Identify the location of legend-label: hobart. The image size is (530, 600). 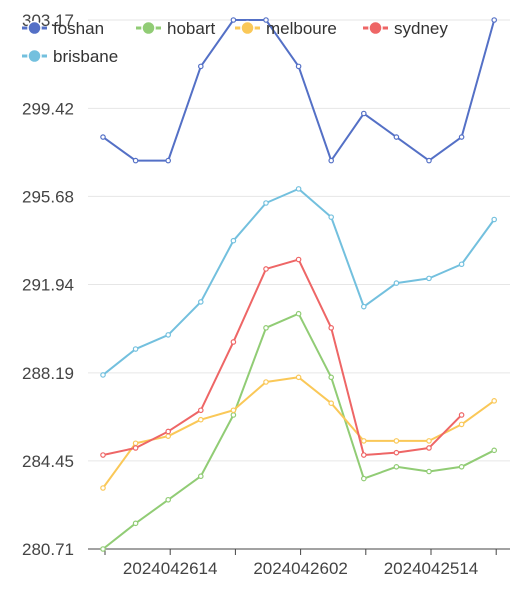
(191, 28).